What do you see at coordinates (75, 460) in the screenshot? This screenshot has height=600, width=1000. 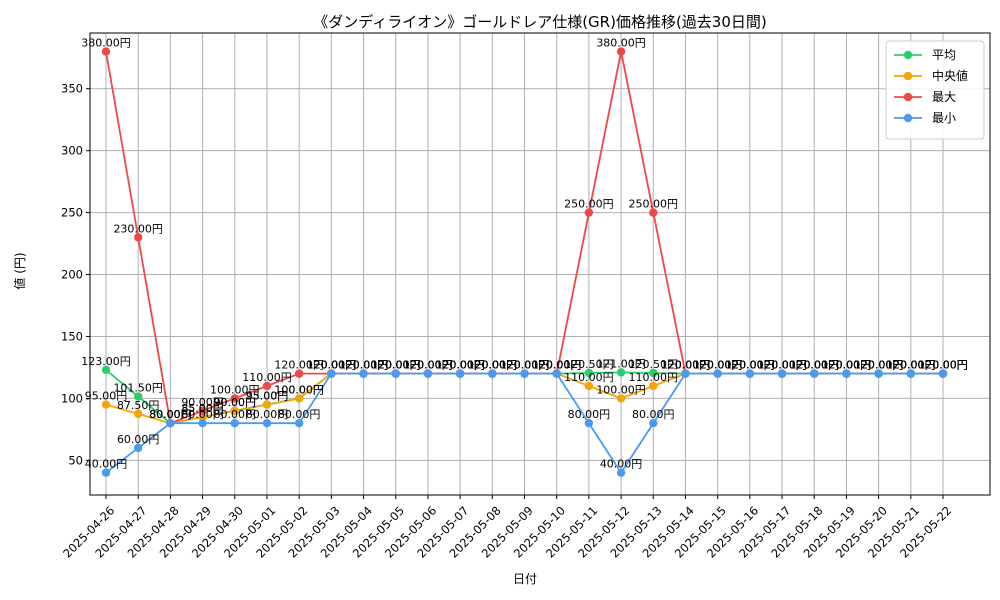 I see `y-tick-label: 50` at bounding box center [75, 460].